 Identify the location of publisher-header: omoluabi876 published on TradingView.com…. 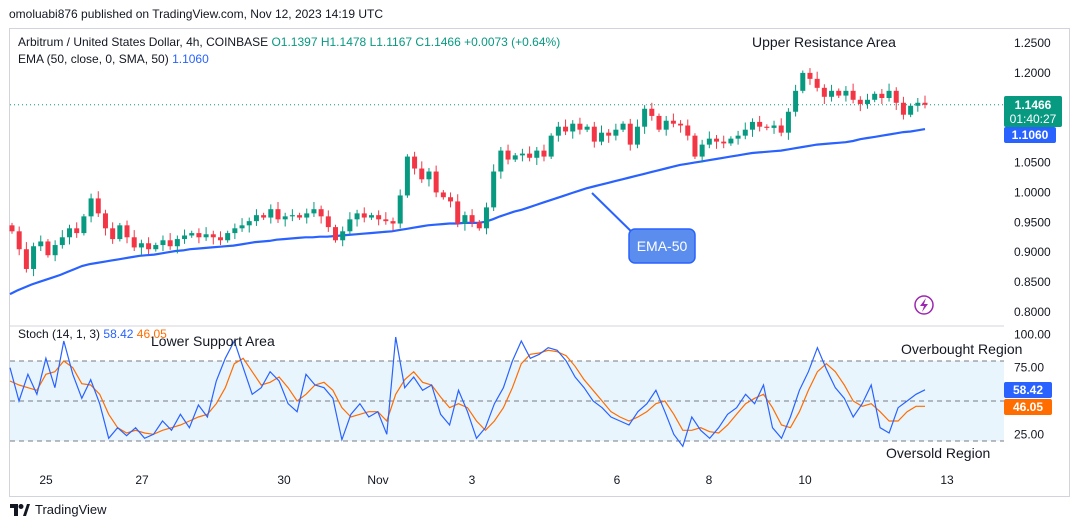
(196, 14).